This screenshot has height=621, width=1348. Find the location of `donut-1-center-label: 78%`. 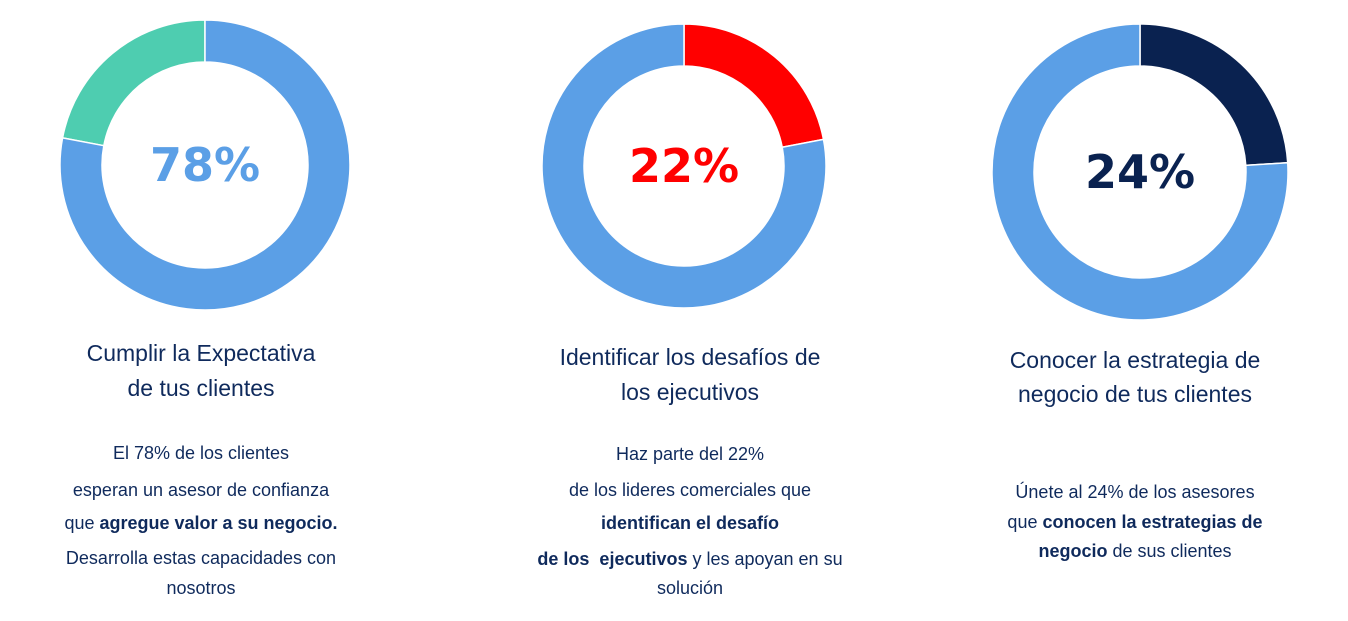

donut-1-center-label: 78% is located at coordinates (205, 165).